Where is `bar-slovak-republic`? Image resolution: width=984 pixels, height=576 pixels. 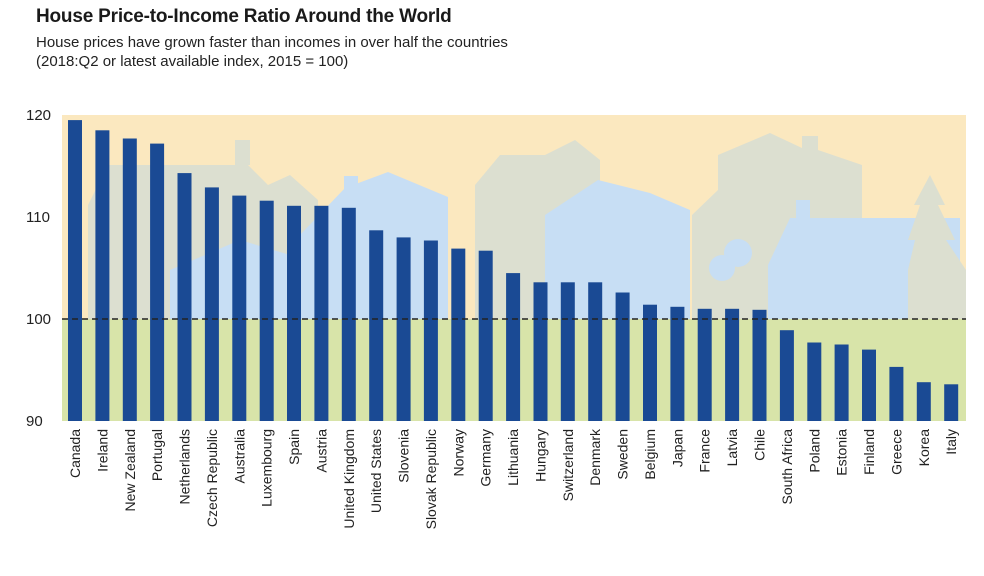 bar-slovak-republic is located at coordinates (430, 330).